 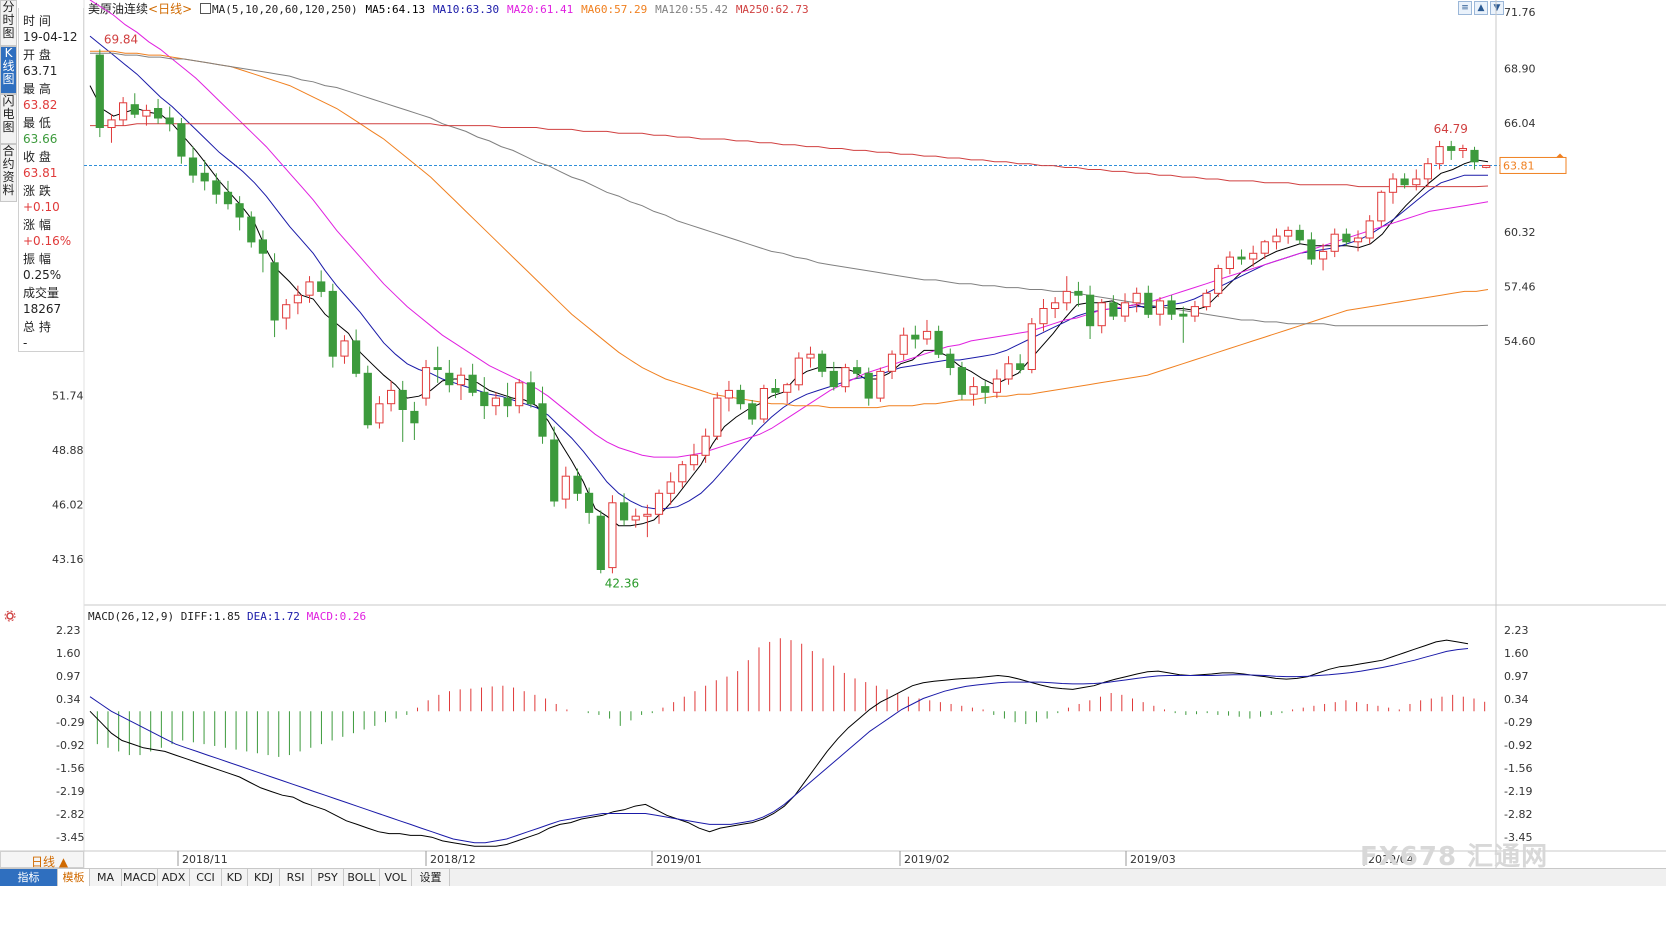 I want to click on period-button: 日线 ▲, so click(x=50, y=862).